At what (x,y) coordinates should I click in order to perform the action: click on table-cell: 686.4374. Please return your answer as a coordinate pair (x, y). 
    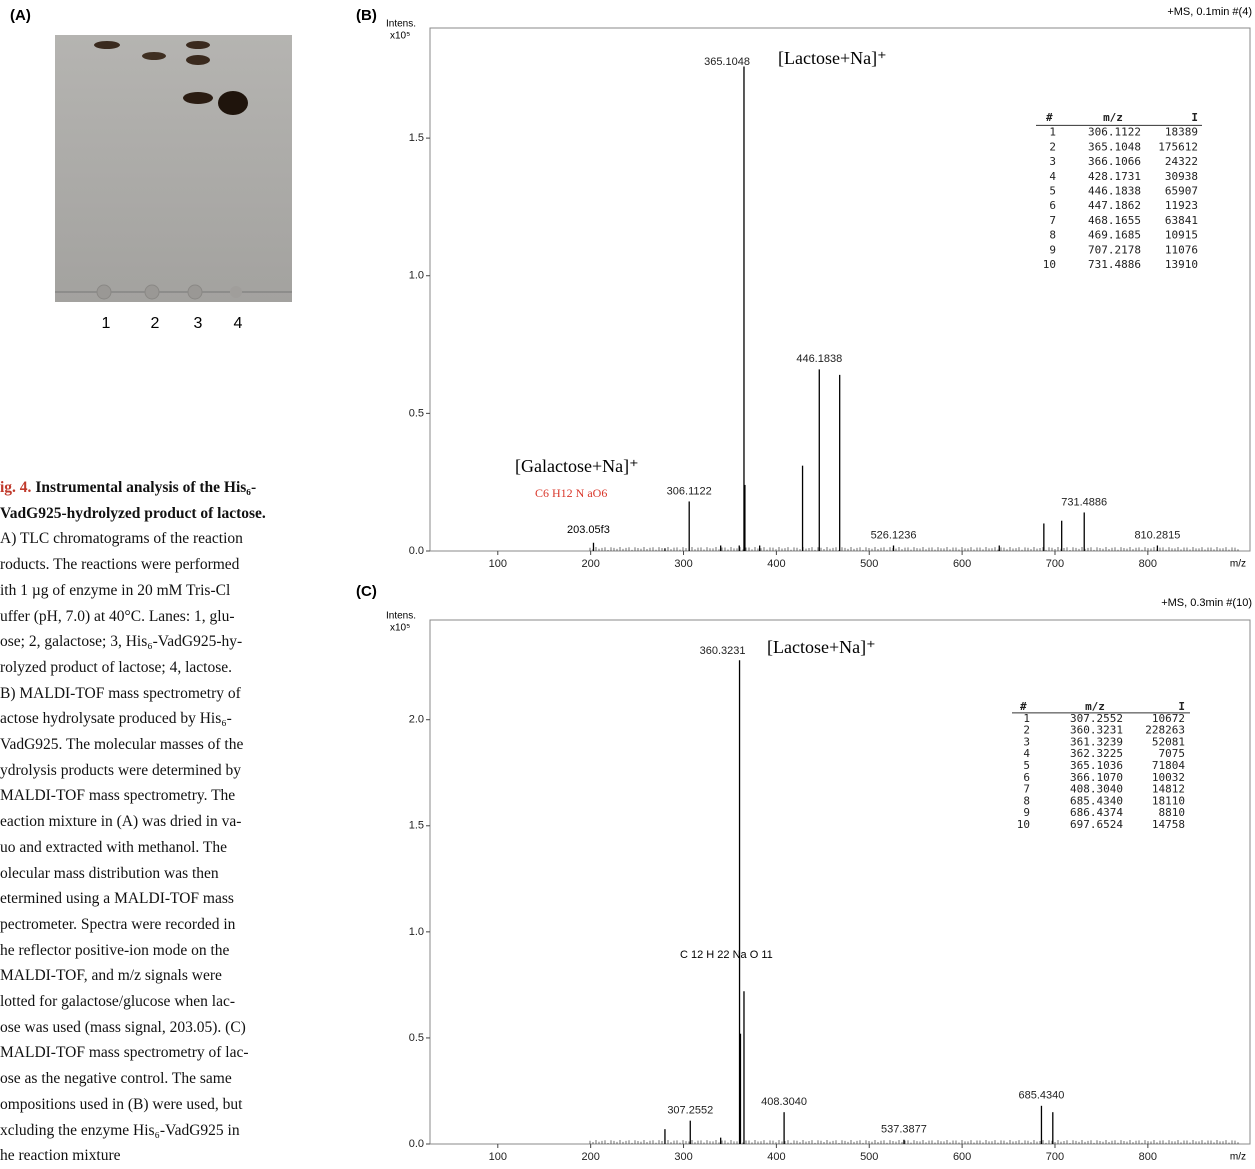
    Looking at the image, I should click on (1096, 812).